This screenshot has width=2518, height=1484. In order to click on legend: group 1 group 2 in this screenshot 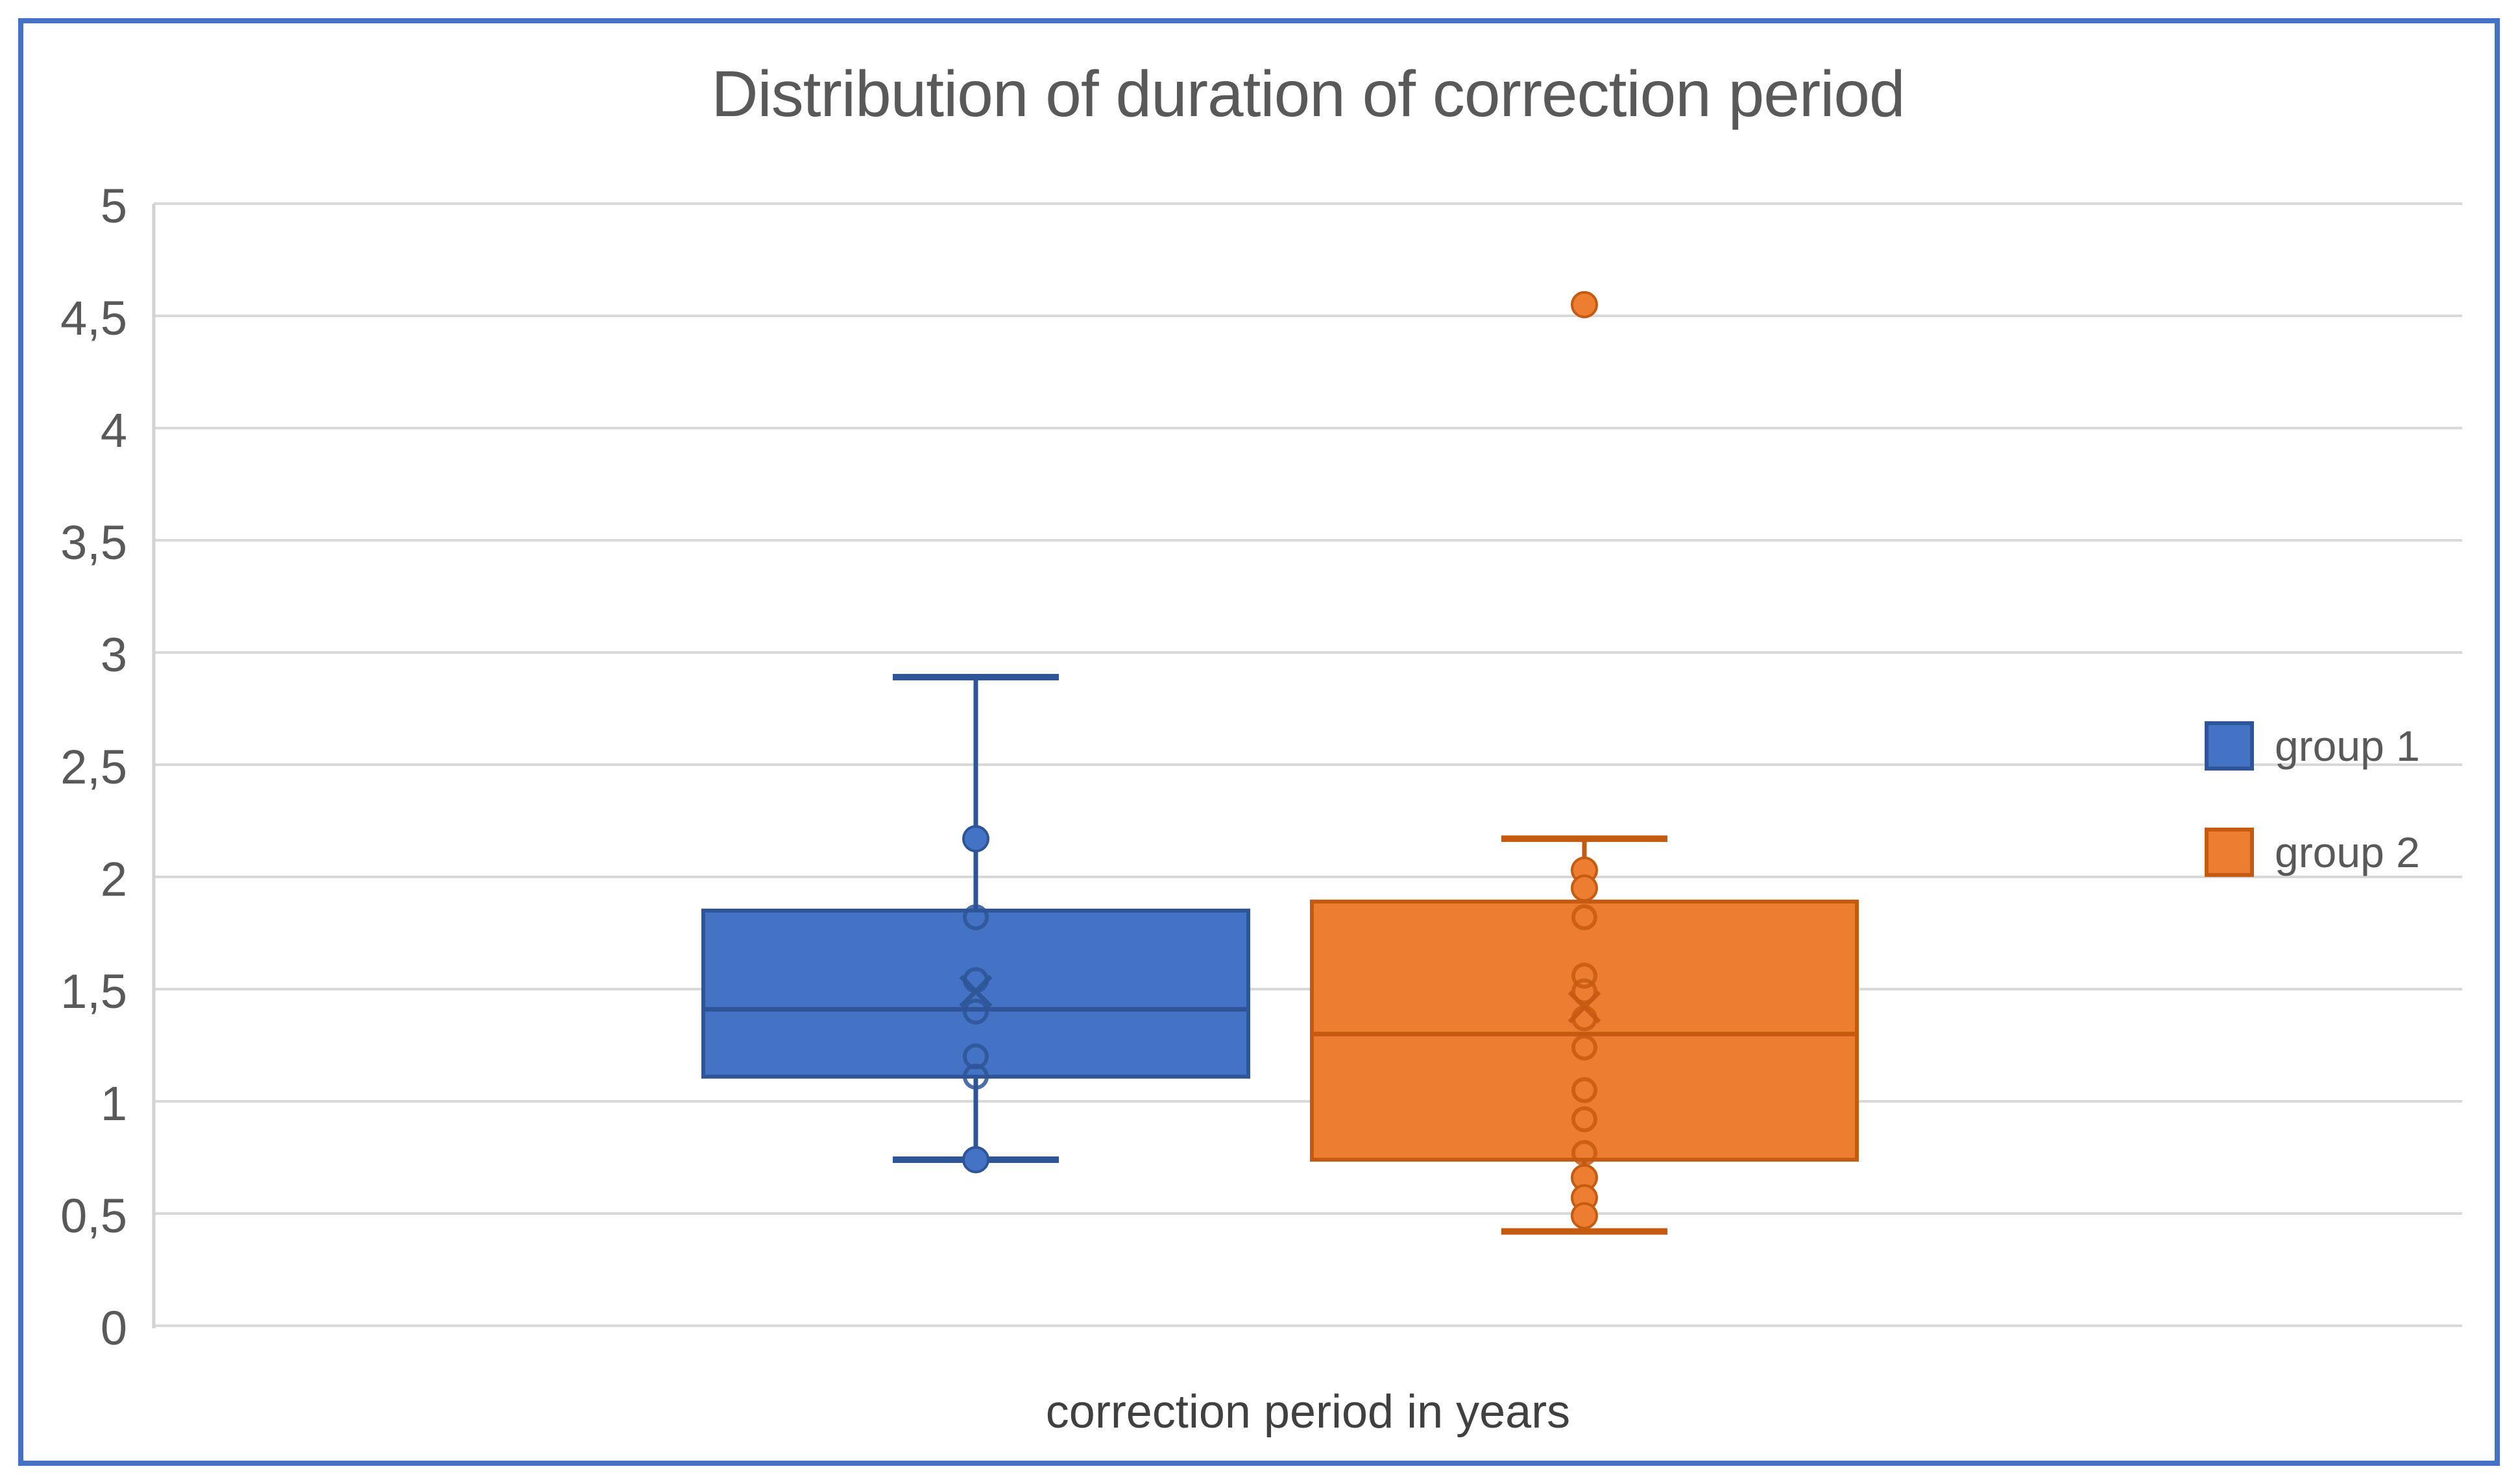, I will do `click(2312, 827)`.